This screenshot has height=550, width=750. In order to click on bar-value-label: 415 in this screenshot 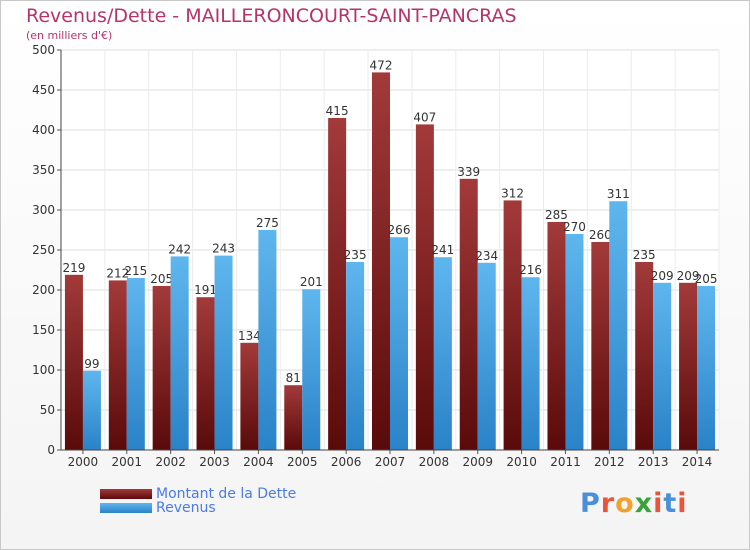, I will do `click(337, 111)`.